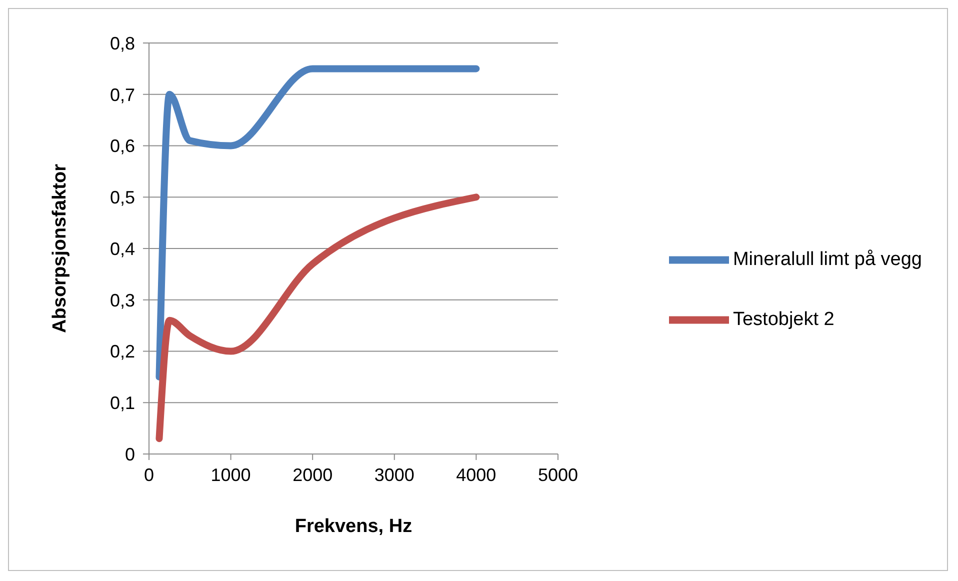 Image resolution: width=958 pixels, height=581 pixels. Describe the element at coordinates (558, 474) in the screenshot. I see `x-tick-label: 5000` at that location.